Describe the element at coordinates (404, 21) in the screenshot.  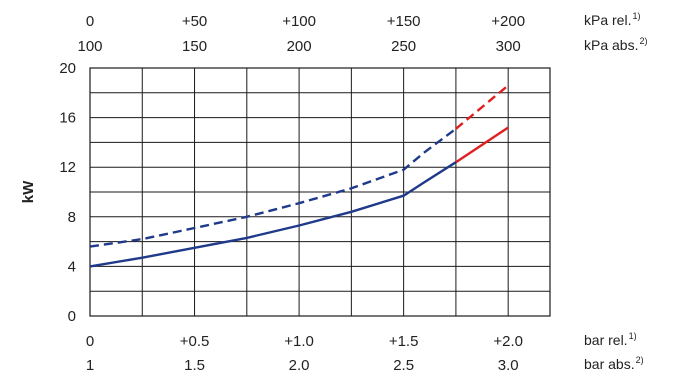
I see `x-axis-top-primary-tick-label: +150` at that location.